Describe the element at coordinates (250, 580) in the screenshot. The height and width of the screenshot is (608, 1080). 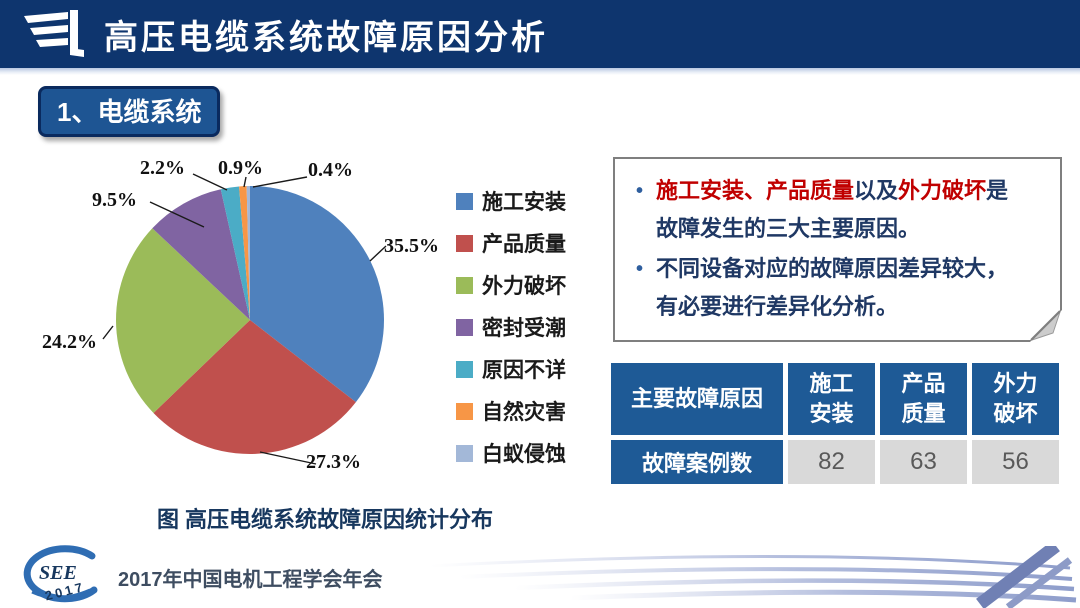
I see `footer-conference-text: 2017年中国电机工程学会年会` at that location.